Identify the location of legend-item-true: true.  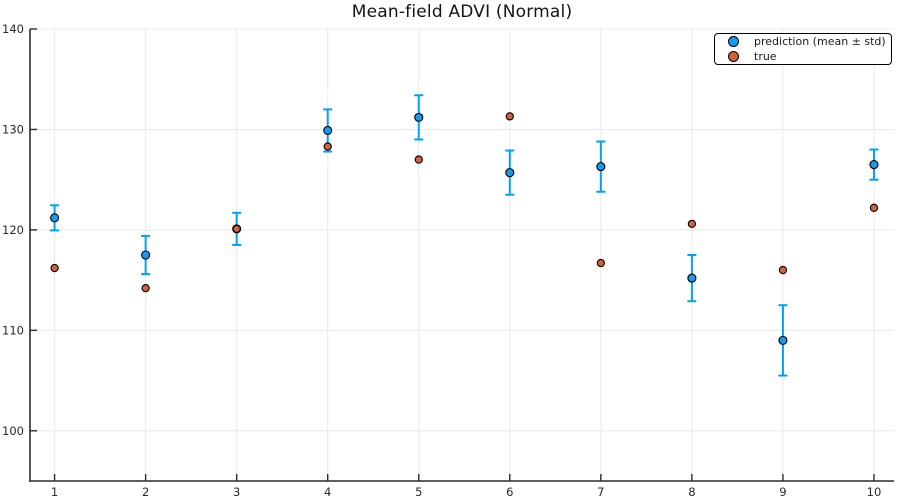
(803, 56).